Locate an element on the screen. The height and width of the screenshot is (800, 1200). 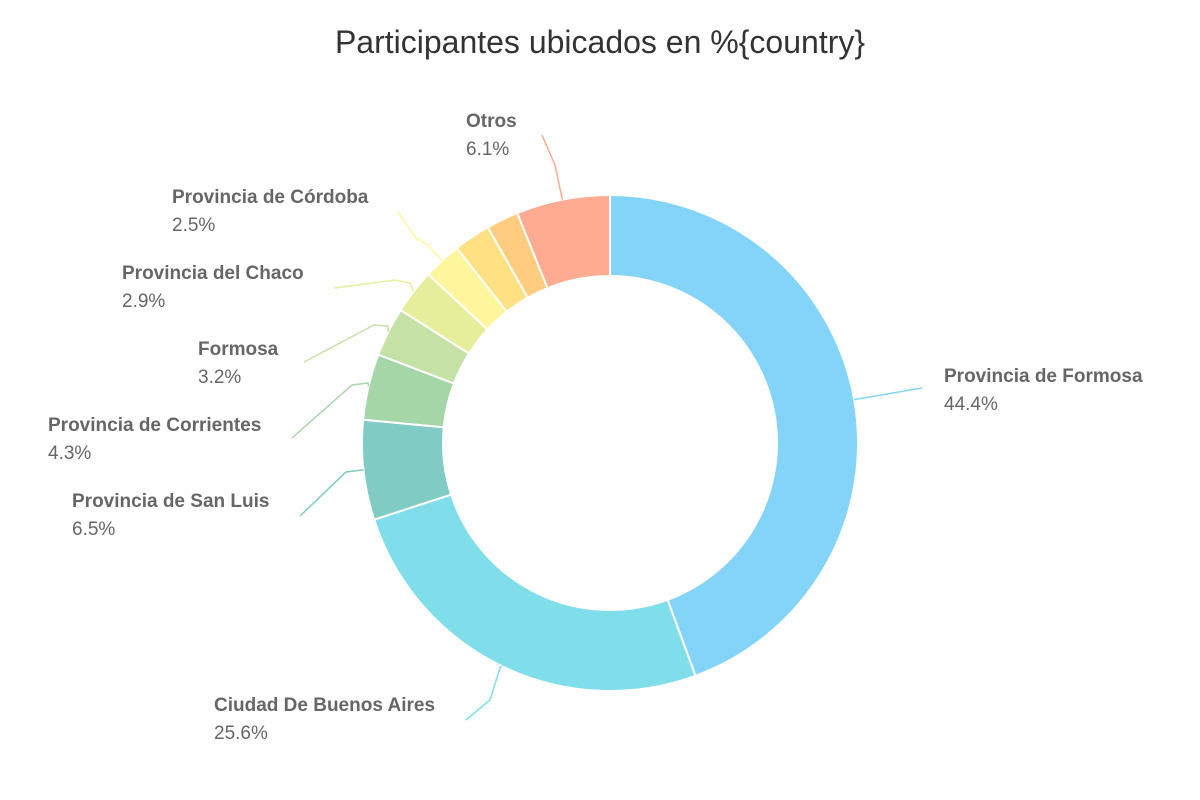
leader-line-provincia-de-formosa is located at coordinates (888, 394).